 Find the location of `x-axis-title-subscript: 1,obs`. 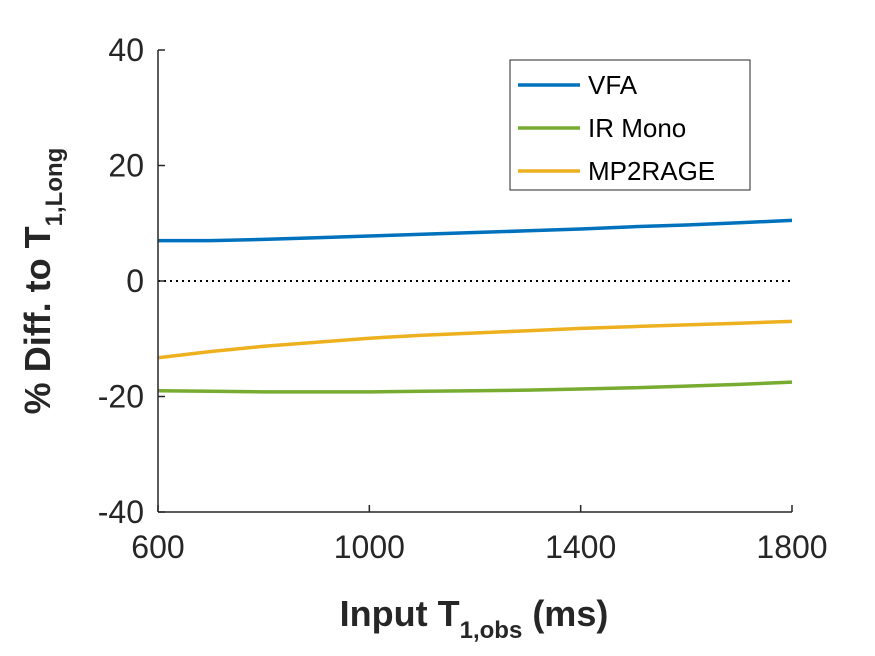

x-axis-title-subscript: 1,obs is located at coordinates (491, 630).